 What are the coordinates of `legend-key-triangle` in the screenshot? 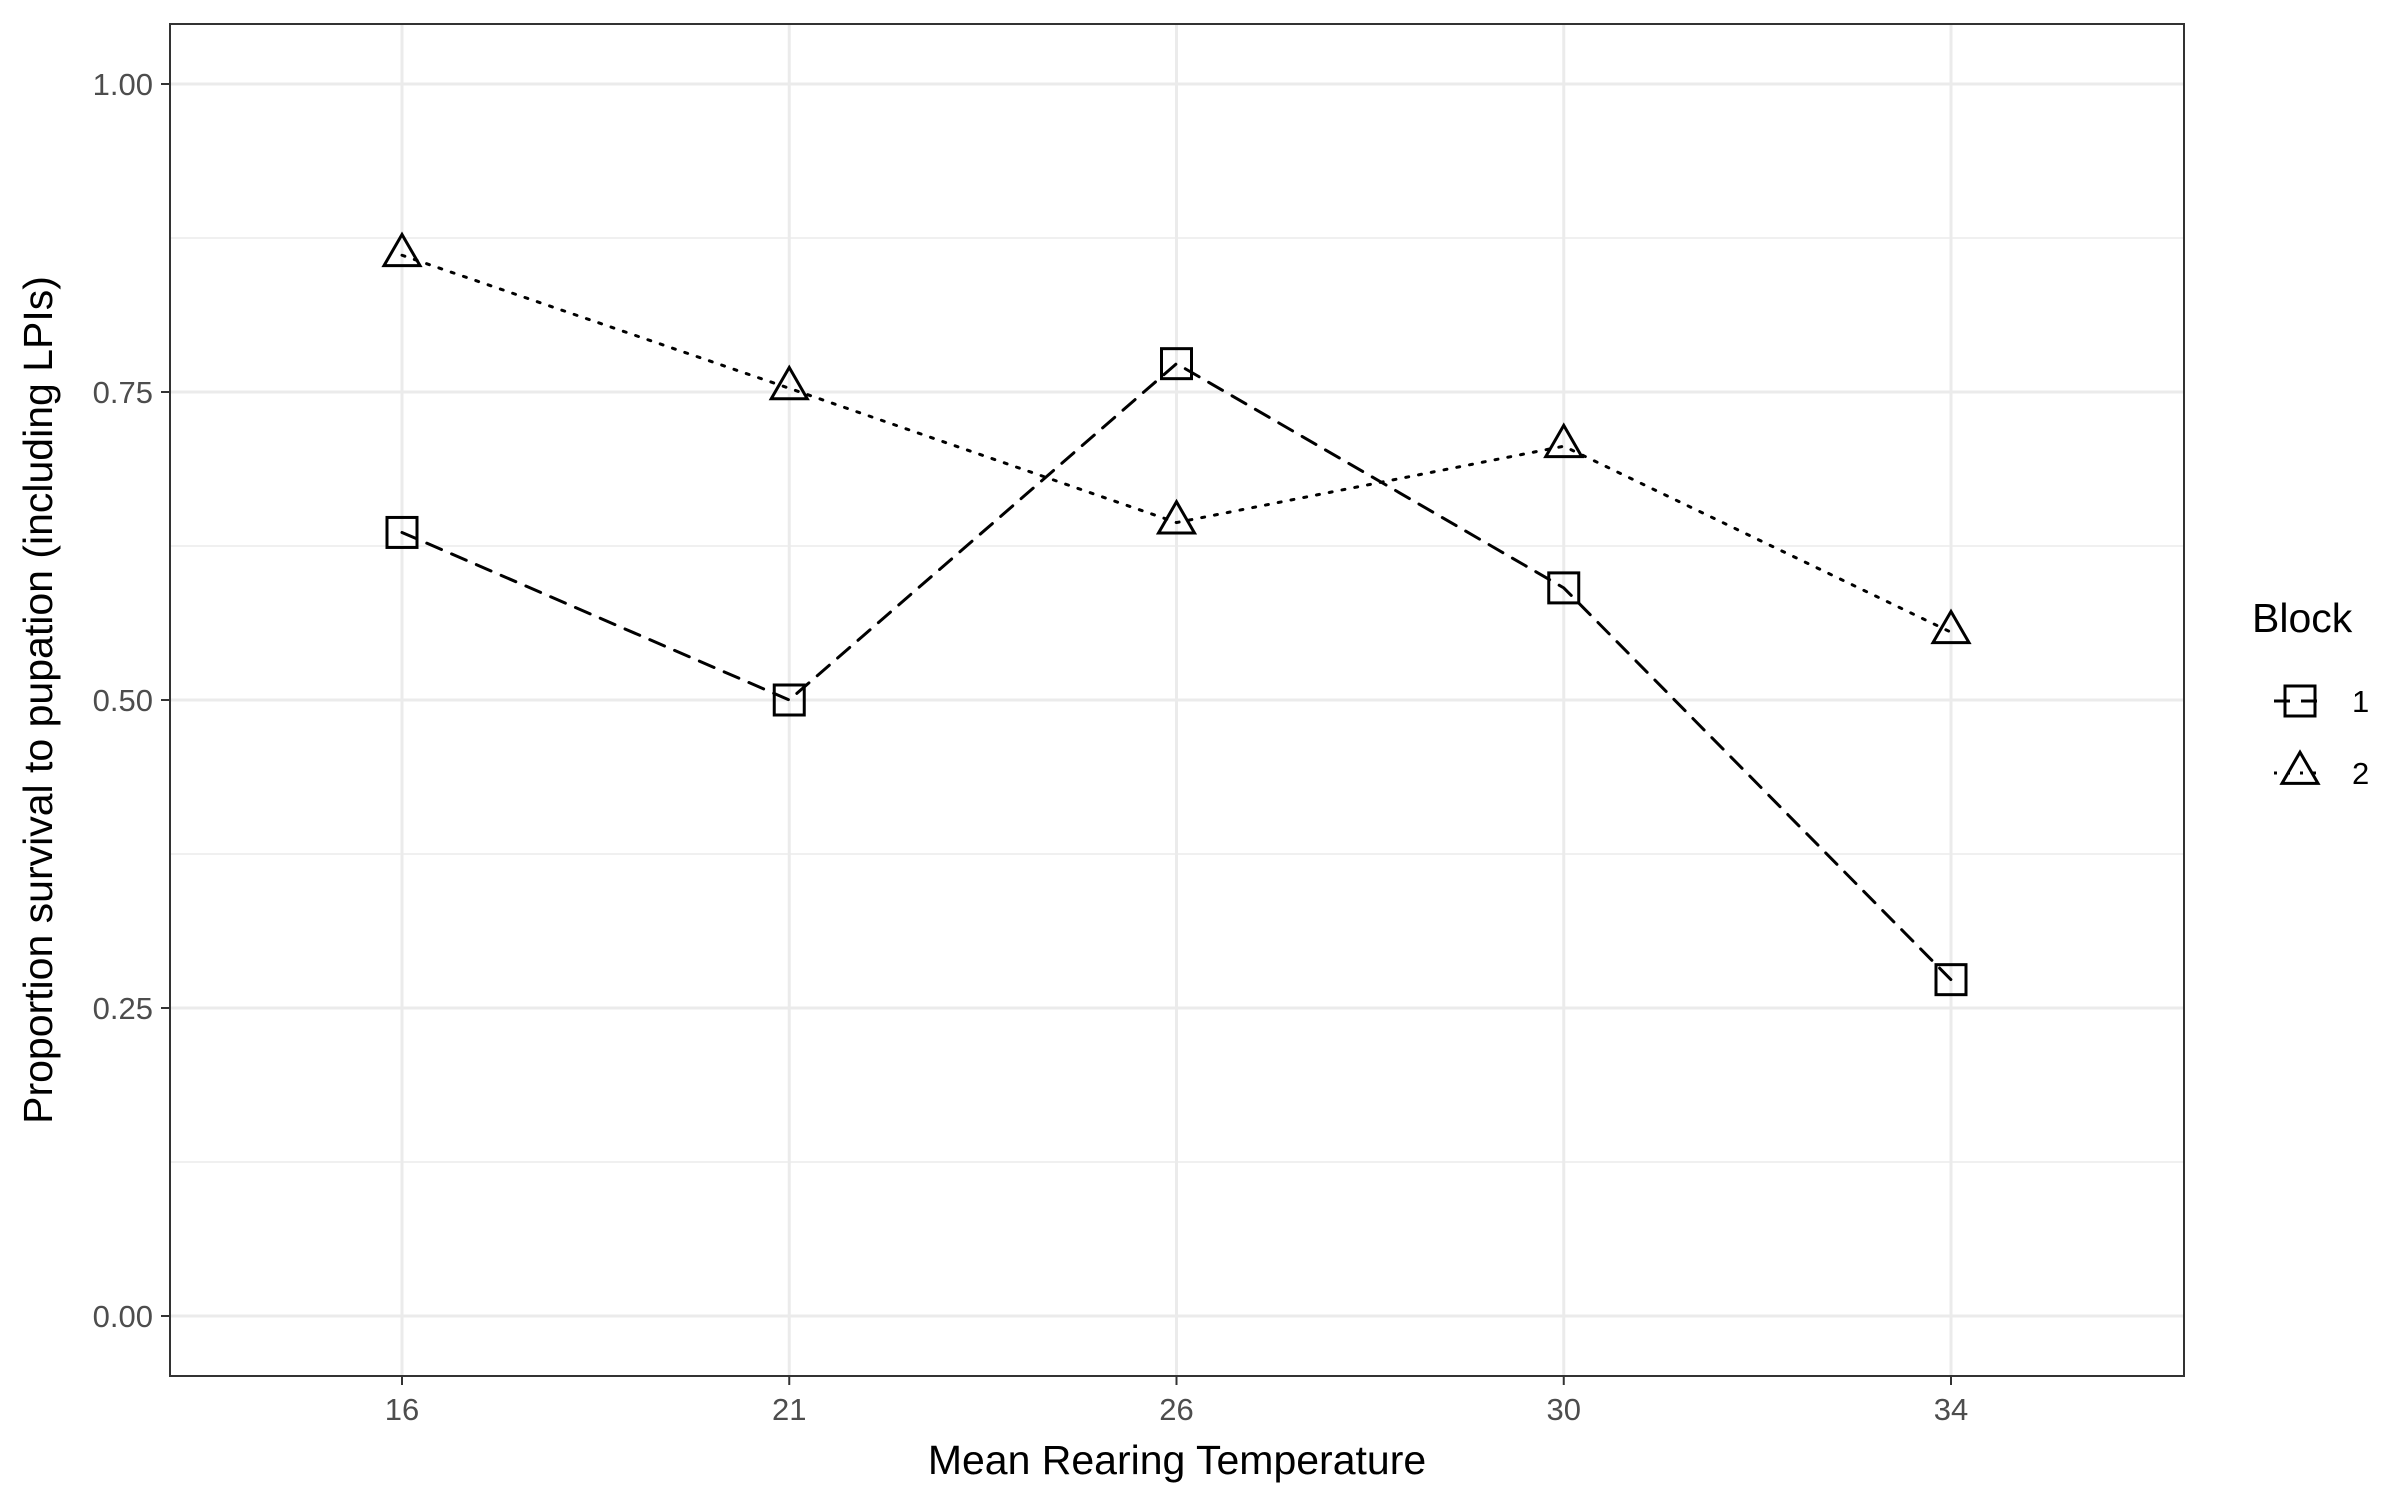 It's located at (2300, 767).